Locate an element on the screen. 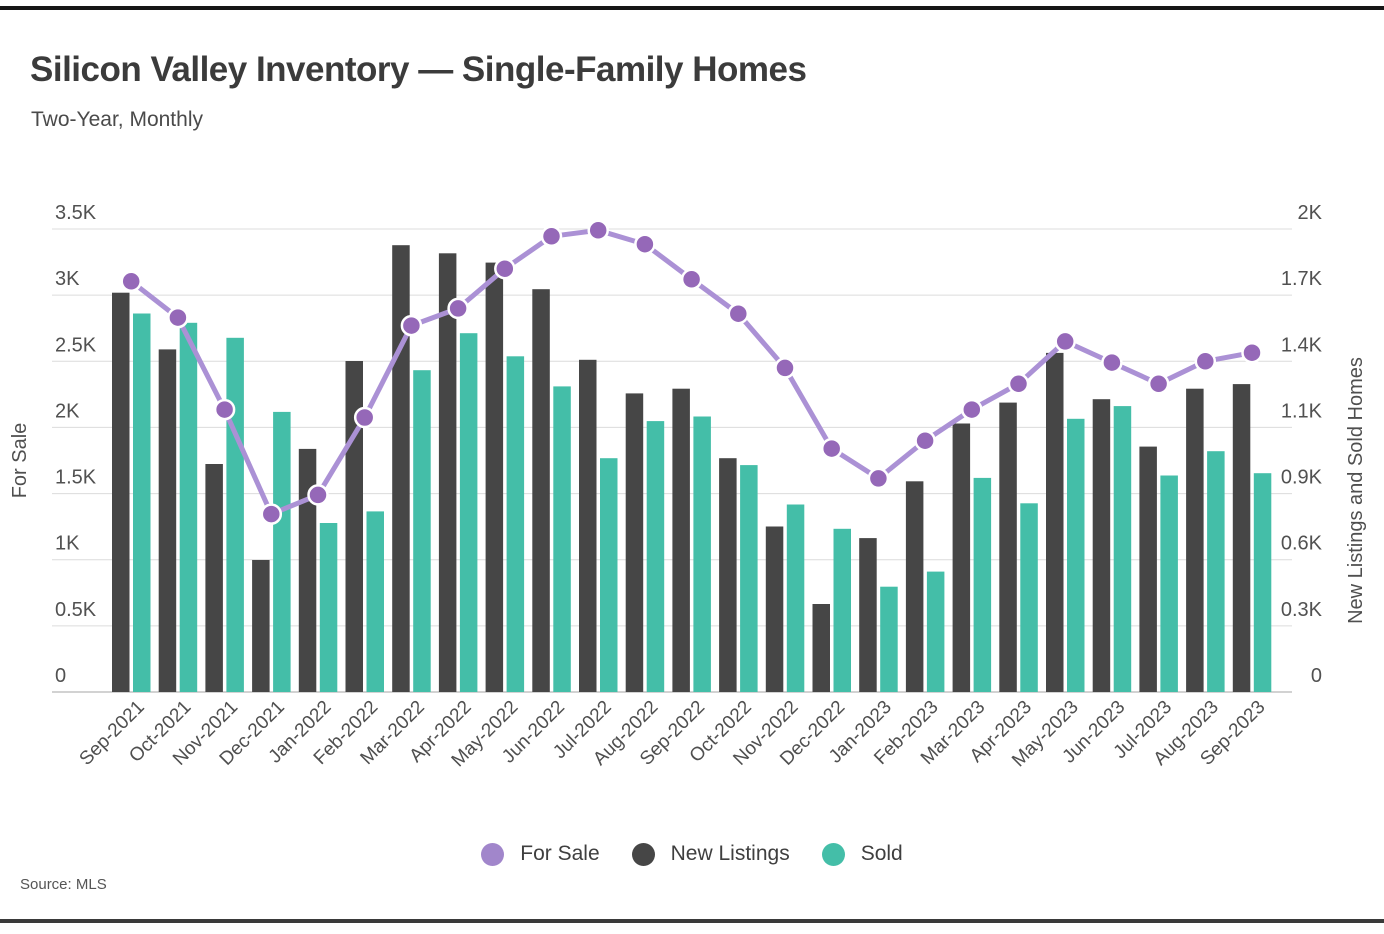 The height and width of the screenshot is (934, 1384). right-axis-tick-label: 1.4K is located at coordinates (1302, 345).